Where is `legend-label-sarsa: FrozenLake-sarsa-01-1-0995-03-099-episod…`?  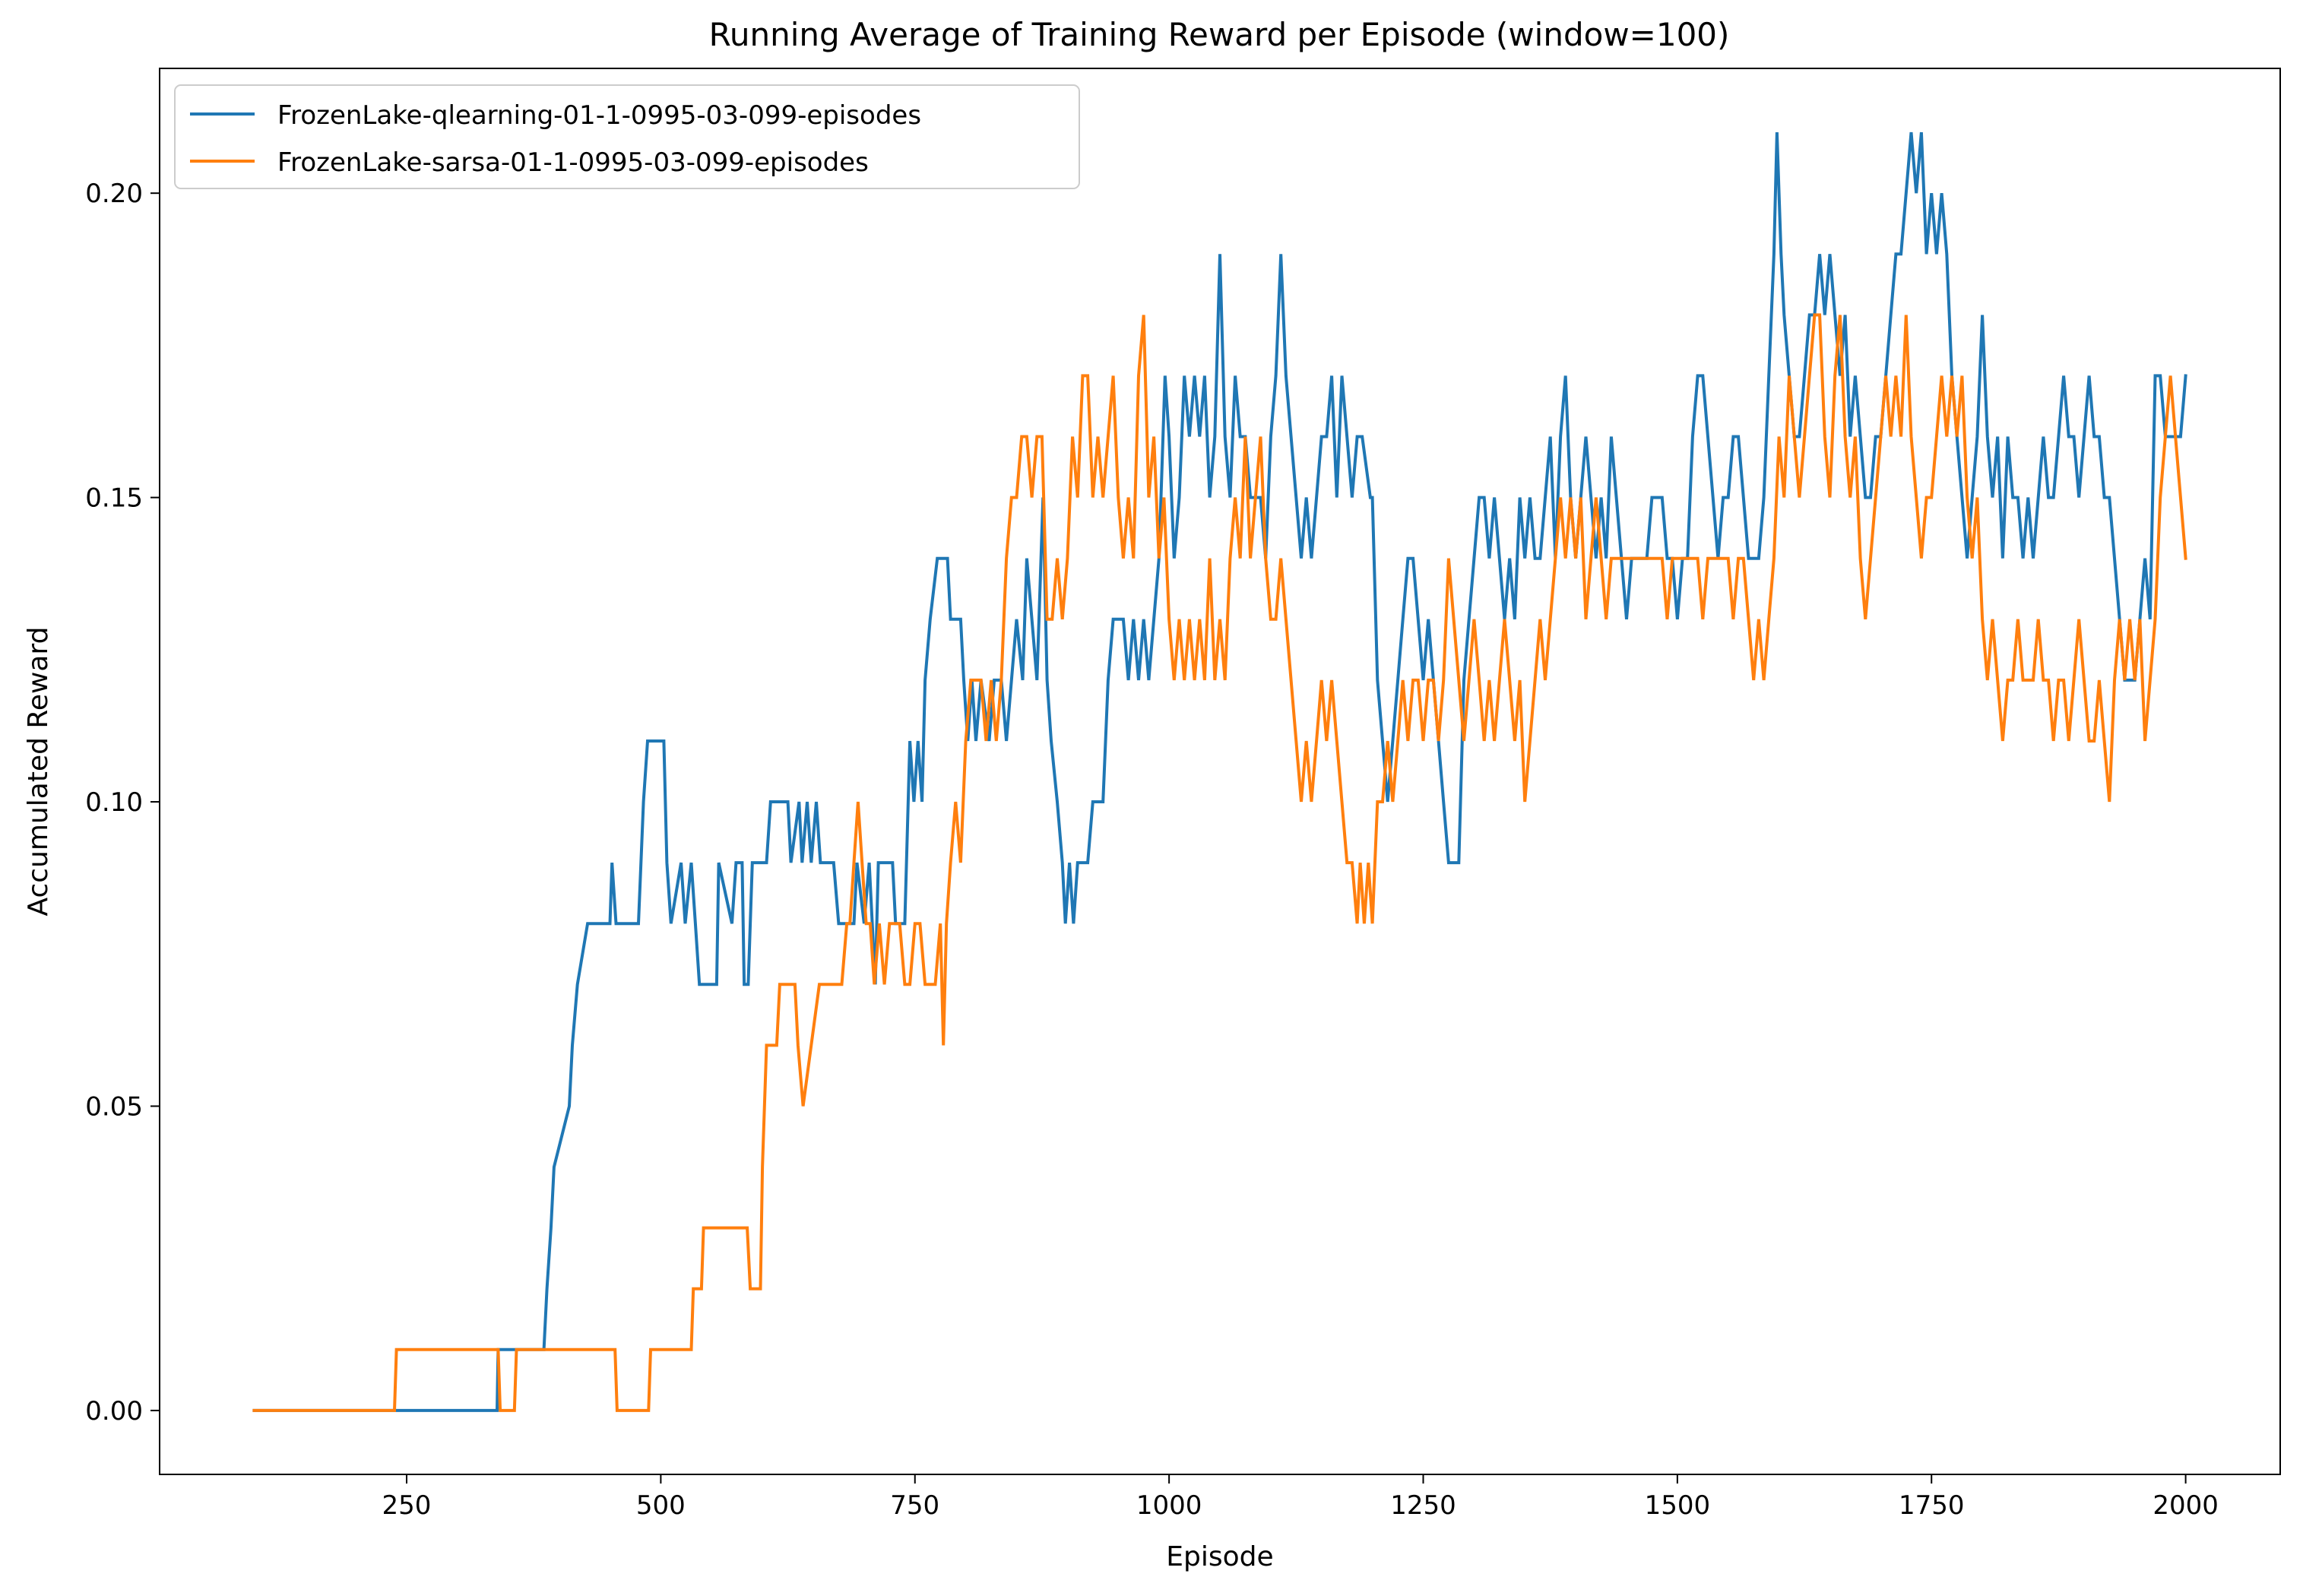 legend-label-sarsa: FrozenLake-sarsa-01-1-0995-03-099-episod… is located at coordinates (573, 162).